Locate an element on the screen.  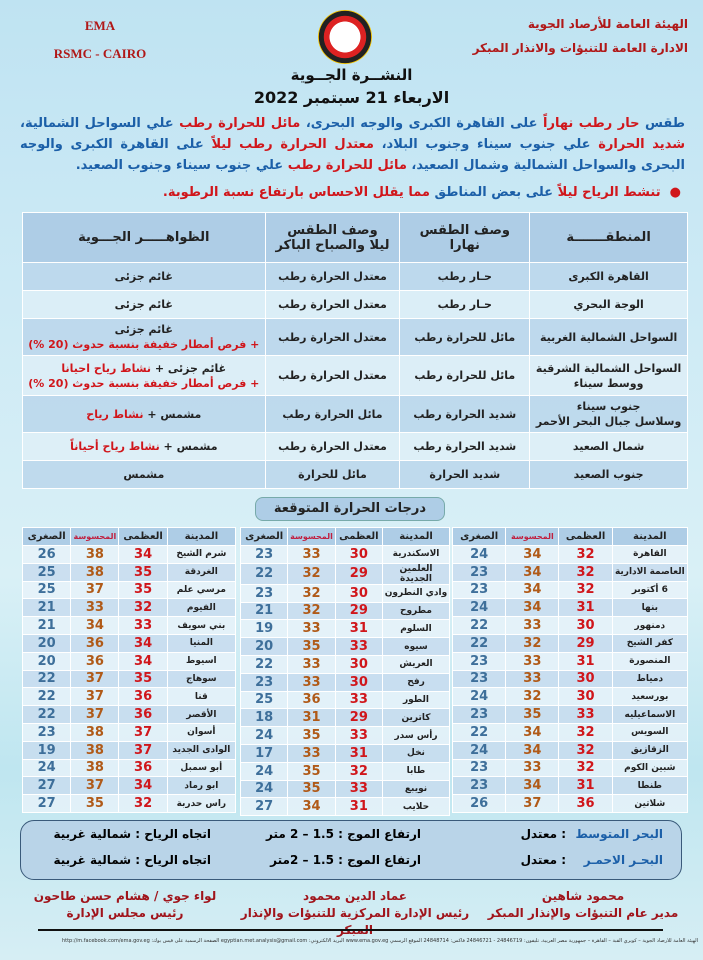
column-header: المنطقـــــــة is located at coordinates (608, 237).